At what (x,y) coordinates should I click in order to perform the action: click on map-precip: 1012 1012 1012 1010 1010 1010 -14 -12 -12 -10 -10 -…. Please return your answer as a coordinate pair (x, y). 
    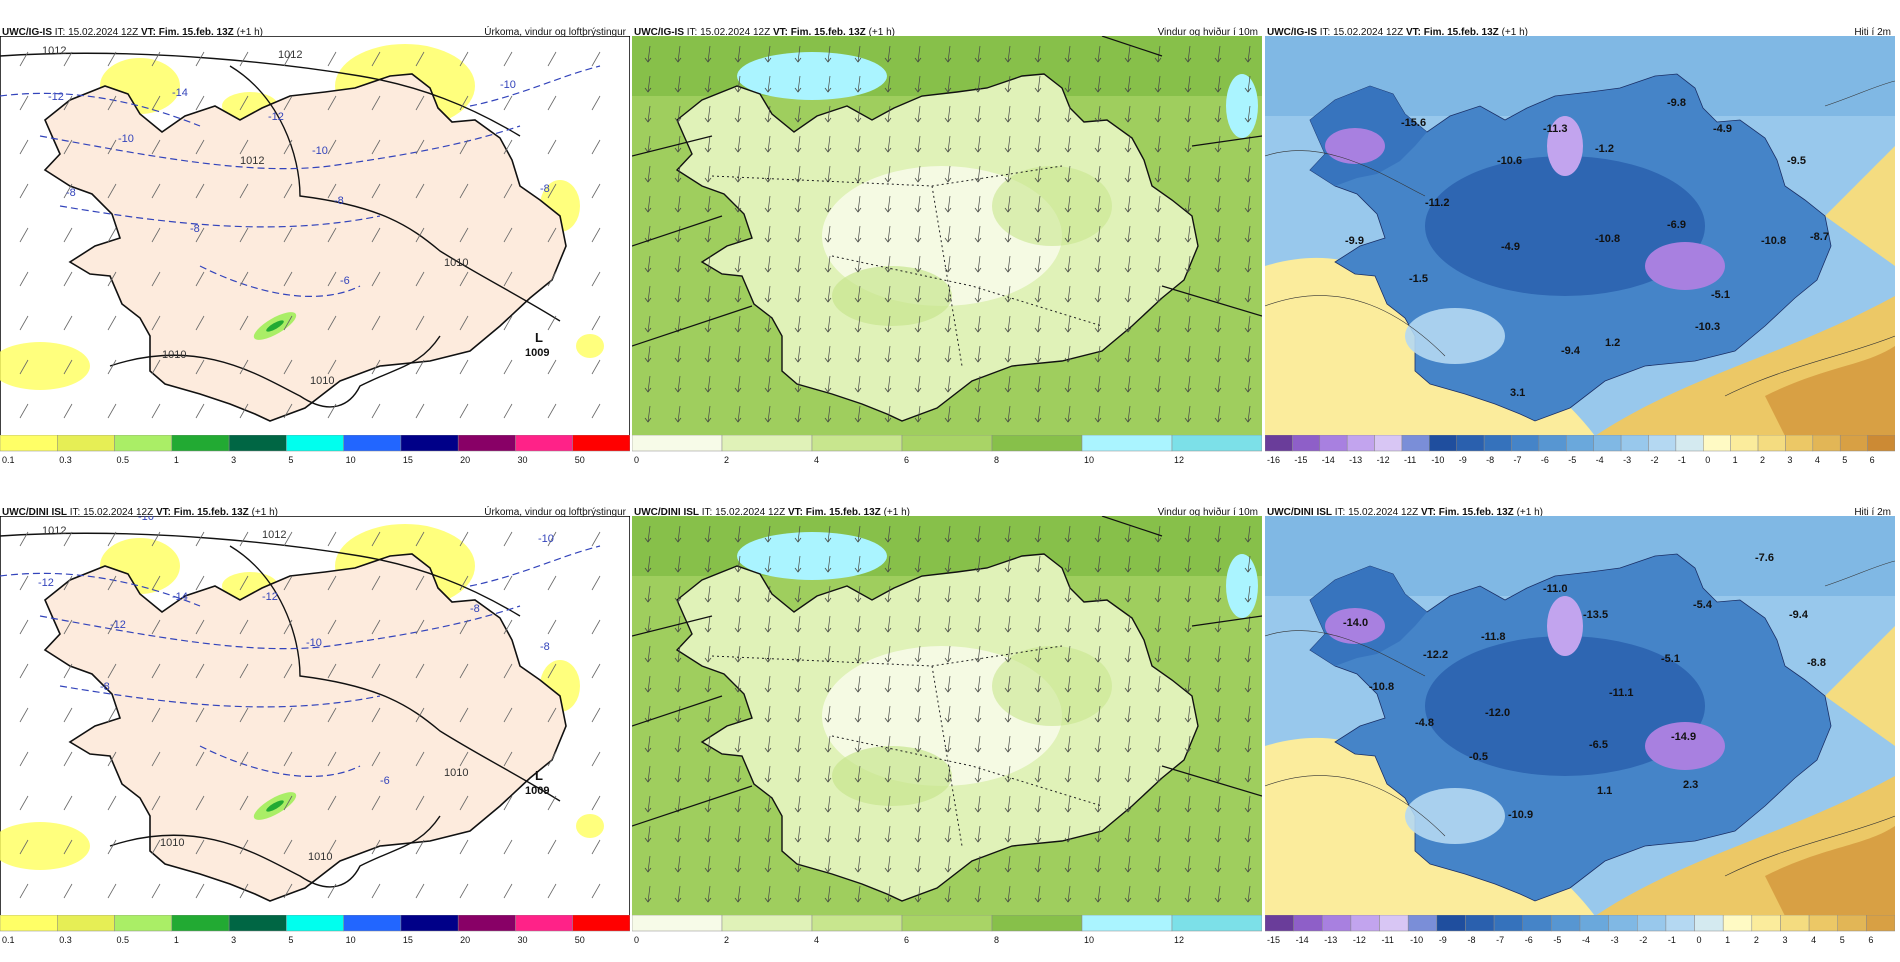
    Looking at the image, I should click on (315, 236).